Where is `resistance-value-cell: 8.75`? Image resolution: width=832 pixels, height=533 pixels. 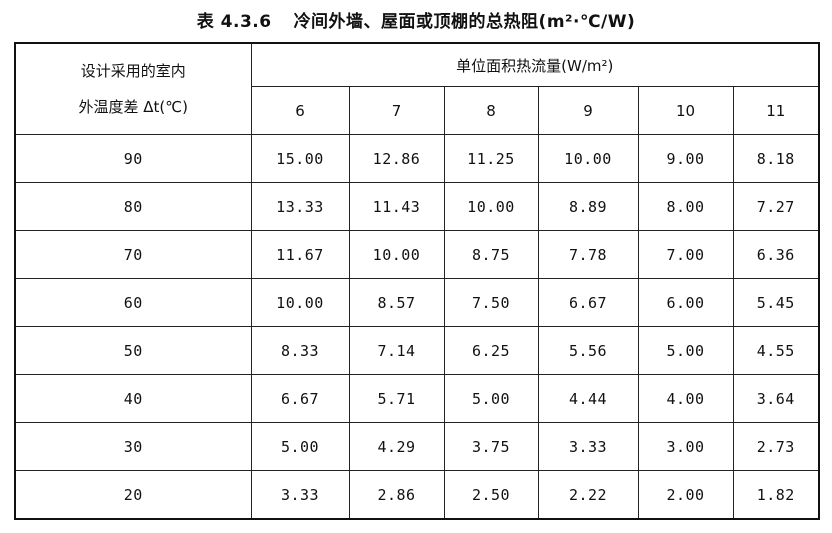 resistance-value-cell: 8.75 is located at coordinates (491, 254).